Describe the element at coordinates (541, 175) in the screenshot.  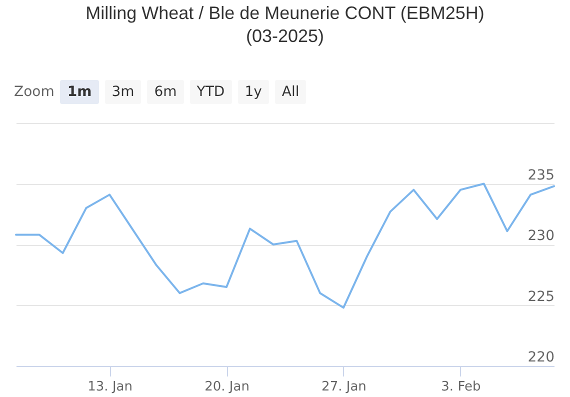
I see `y-tick-label: 235` at that location.